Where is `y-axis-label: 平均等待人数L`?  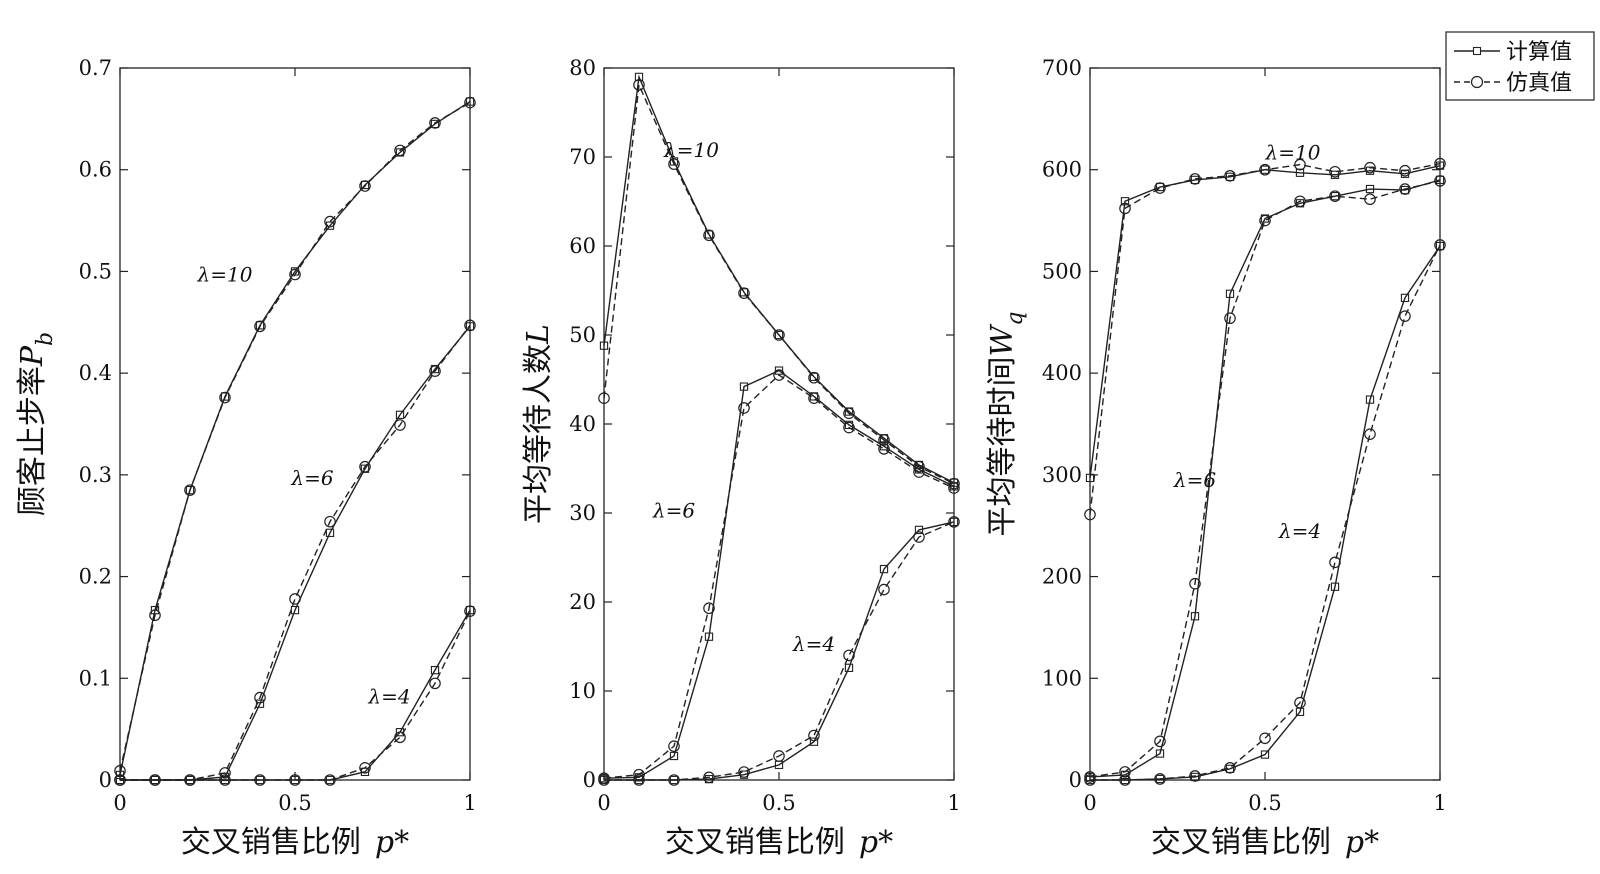 y-axis-label: 平均等待人数L is located at coordinates (538, 424).